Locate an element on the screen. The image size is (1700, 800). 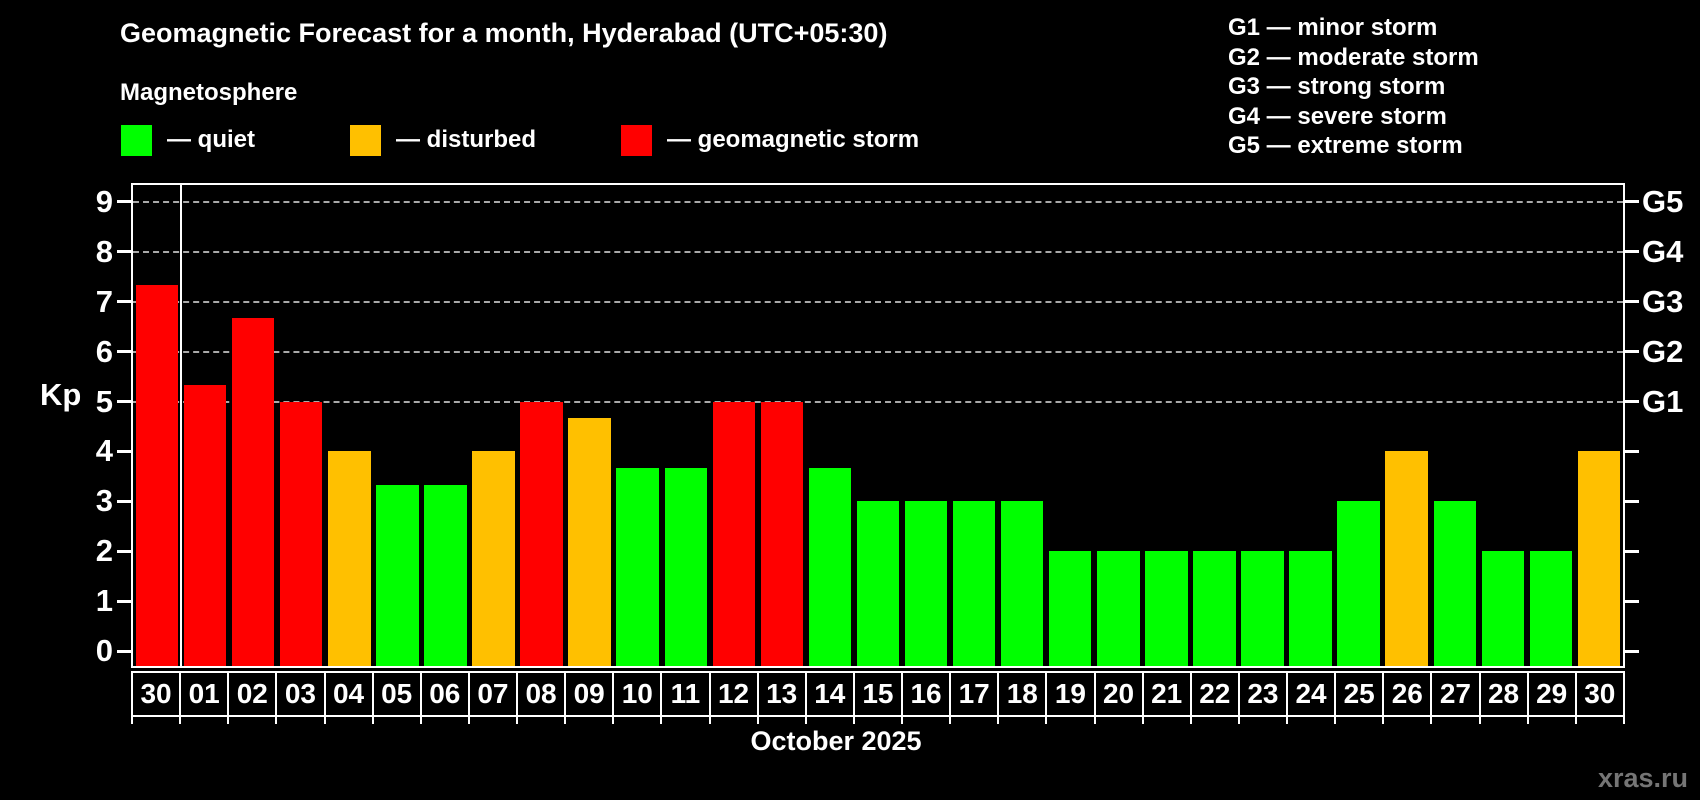
day-label-15: 15 is located at coordinates (878, 697).